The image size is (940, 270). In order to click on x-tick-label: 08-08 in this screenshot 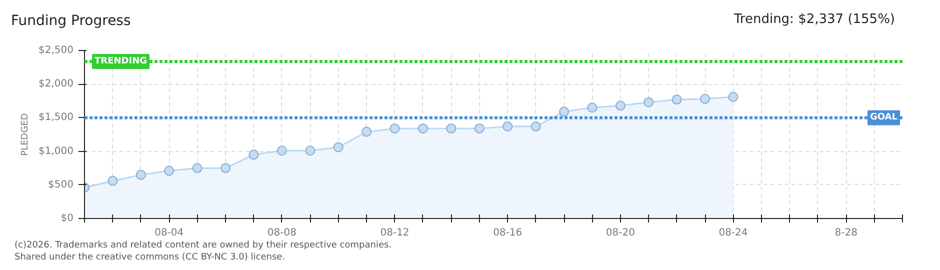, I will do `click(281, 233)`.